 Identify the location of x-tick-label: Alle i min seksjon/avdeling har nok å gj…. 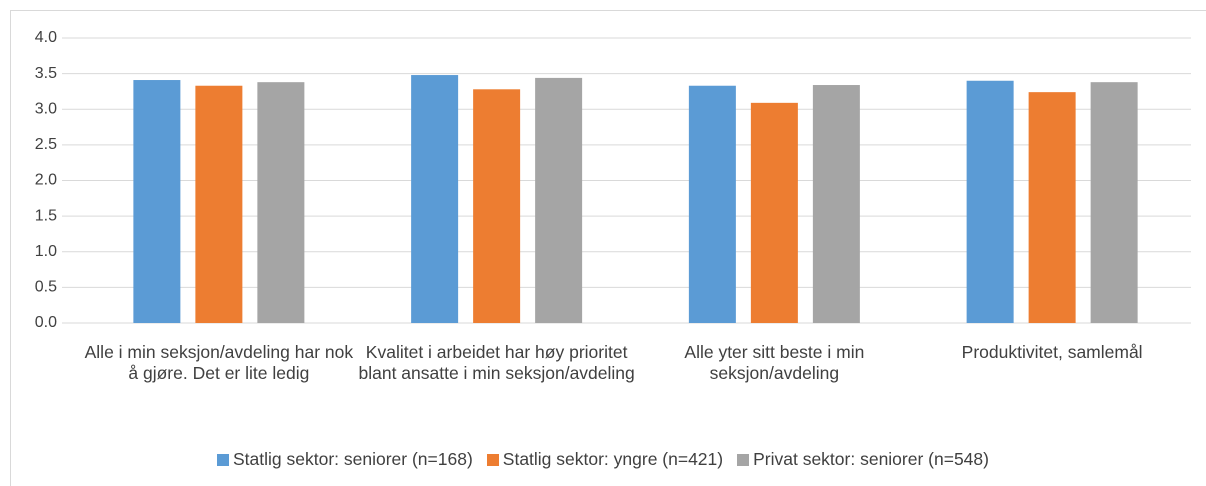
(219, 362).